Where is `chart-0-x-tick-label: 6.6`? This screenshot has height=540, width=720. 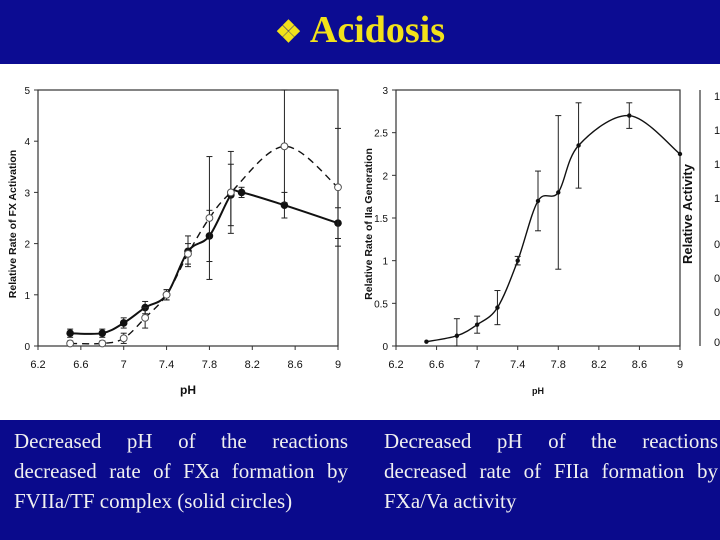
chart-0-x-tick-label: 6.6 is located at coordinates (80, 365).